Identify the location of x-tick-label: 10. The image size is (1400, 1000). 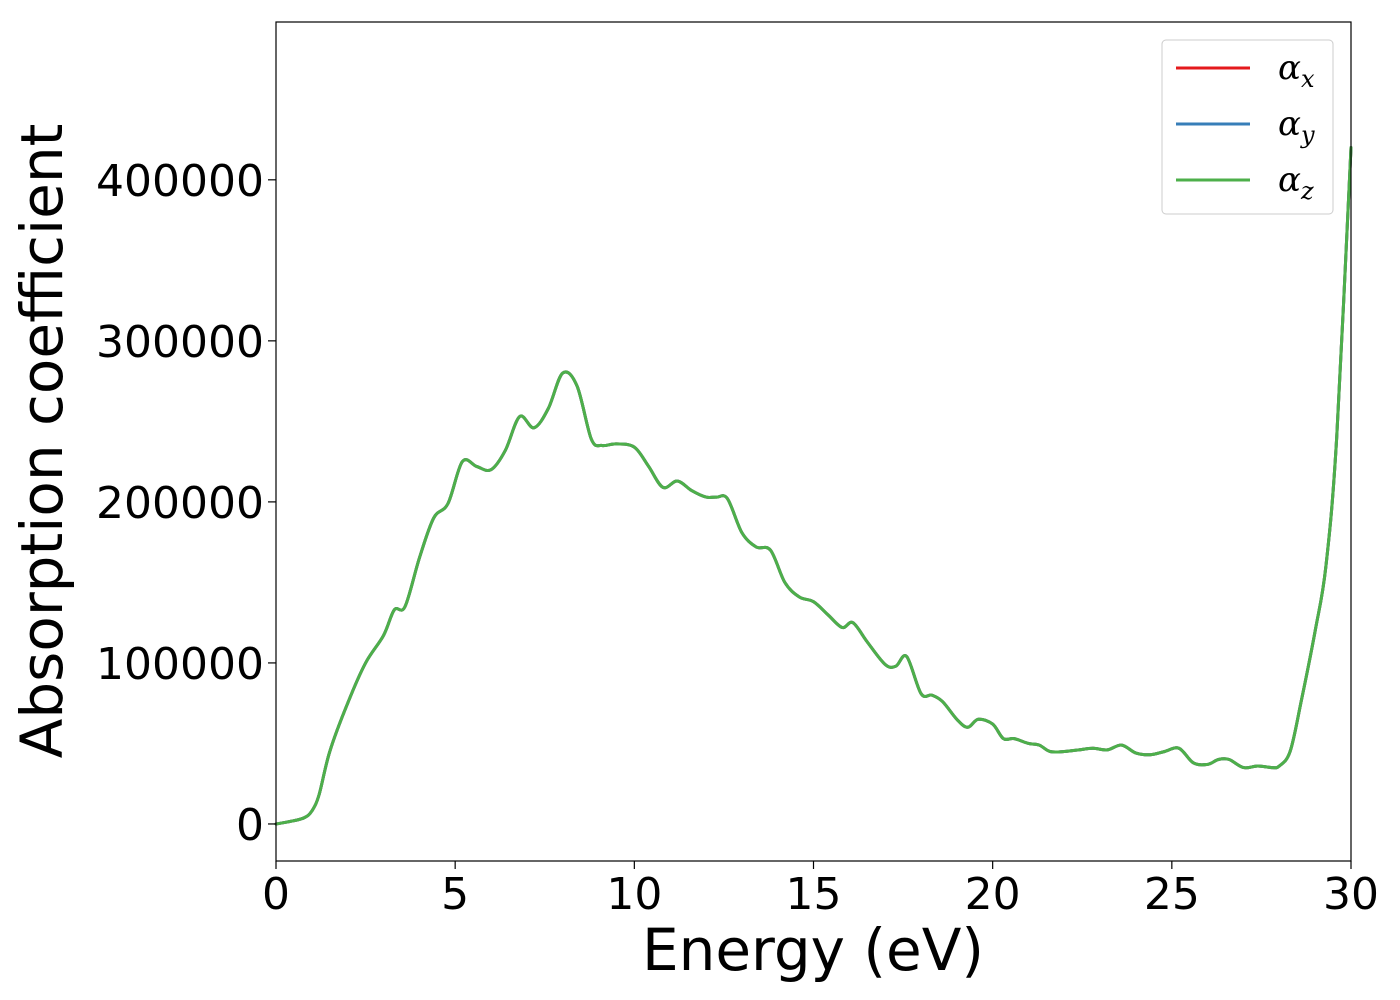
(634, 894).